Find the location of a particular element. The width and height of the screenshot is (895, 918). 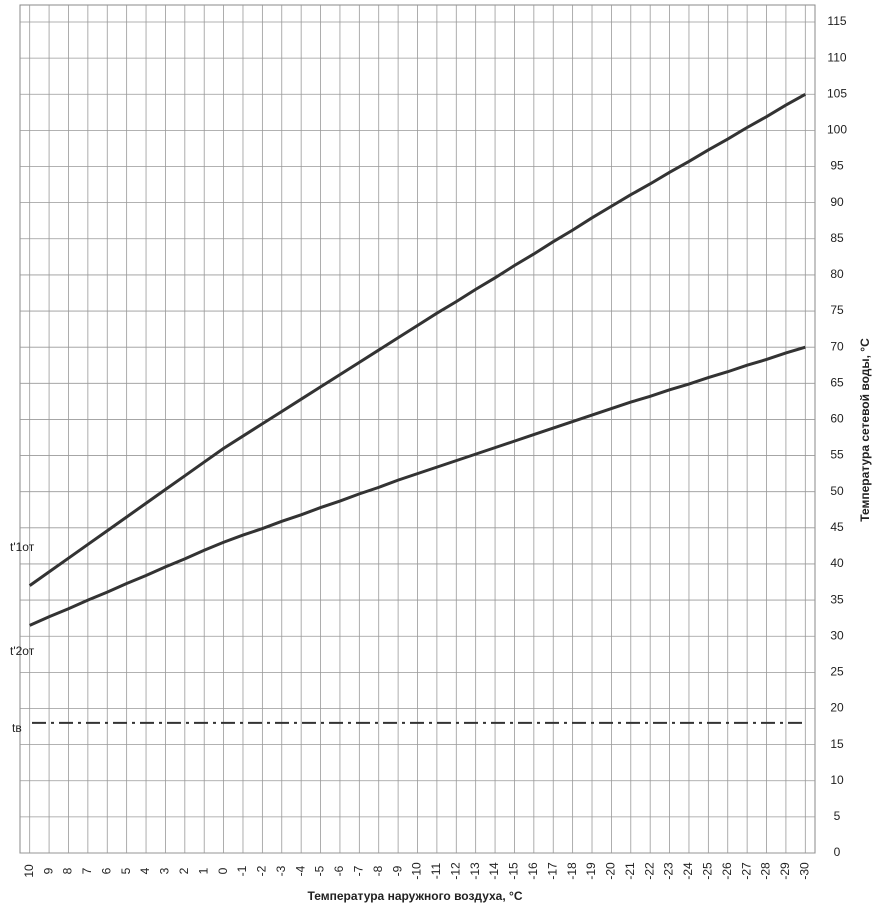

x-tick-label: -20 is located at coordinates (611, 871).